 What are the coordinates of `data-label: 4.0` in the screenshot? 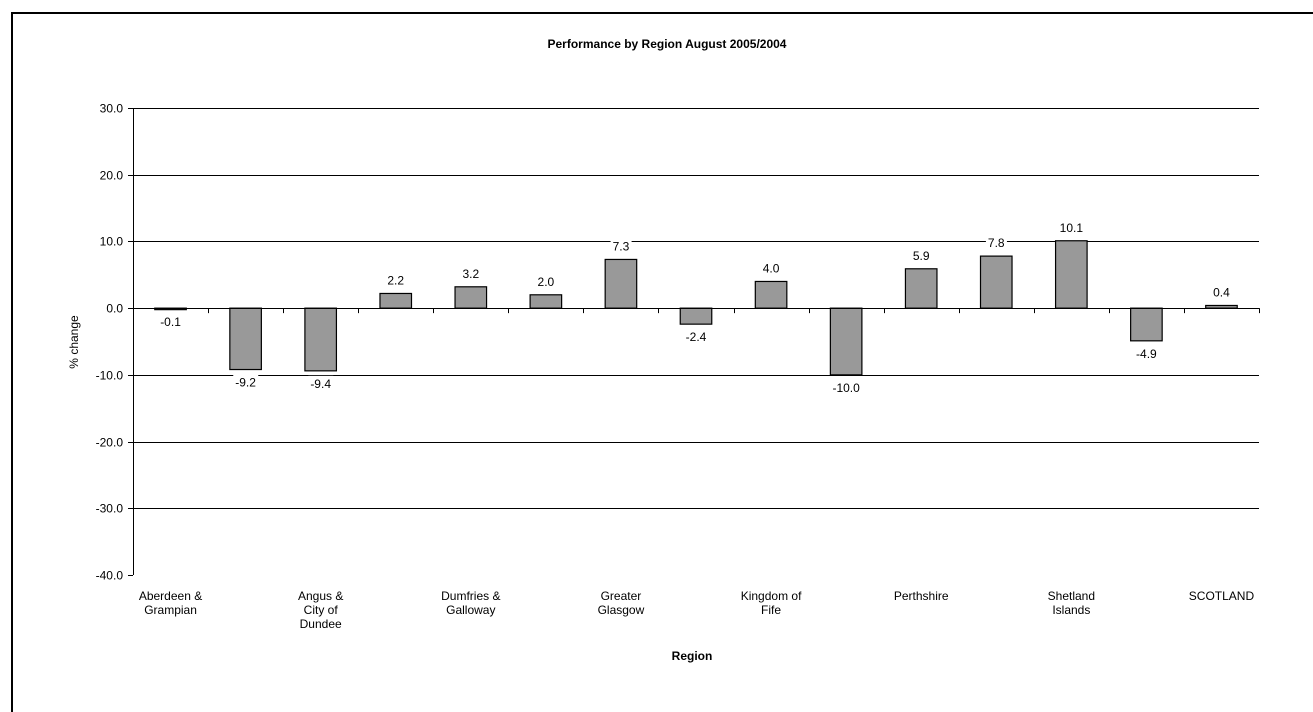 It's located at (771, 268).